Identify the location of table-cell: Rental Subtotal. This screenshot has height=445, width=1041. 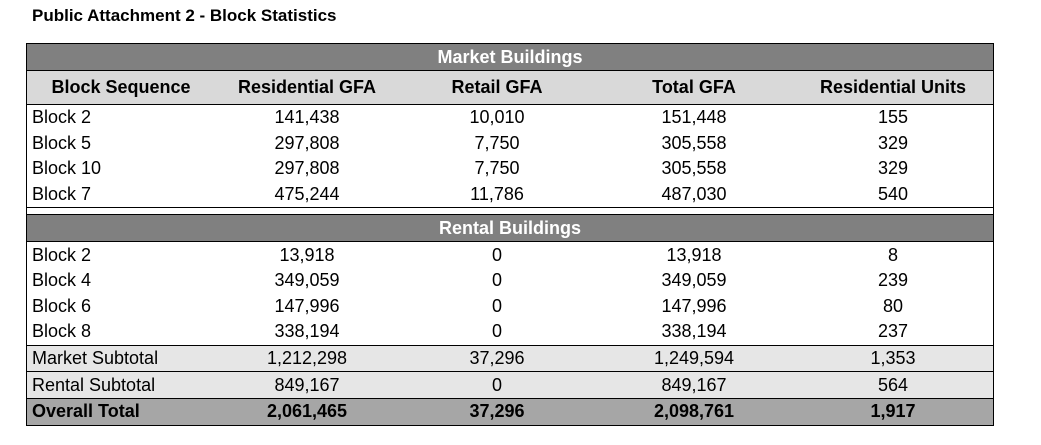
(94, 384).